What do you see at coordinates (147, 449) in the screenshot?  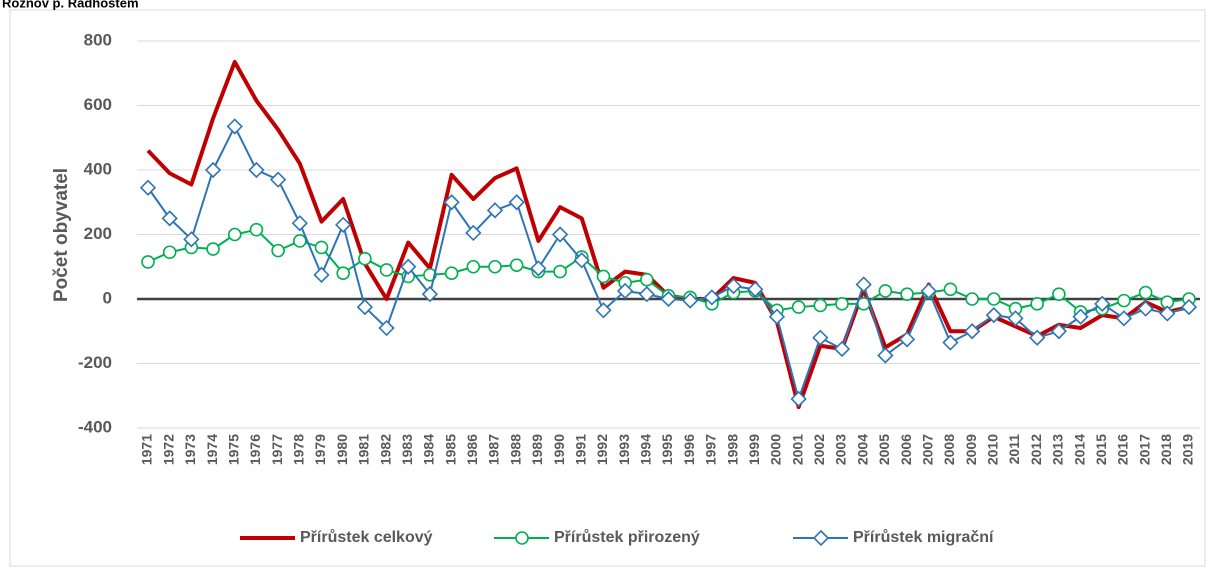 I see `x-tick-label: 1971` at bounding box center [147, 449].